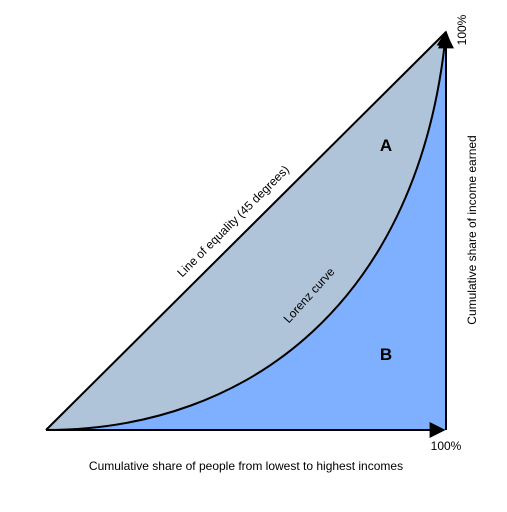 The image size is (507, 512). What do you see at coordinates (386, 145) in the screenshot?
I see `area-a-label: A` at bounding box center [386, 145].